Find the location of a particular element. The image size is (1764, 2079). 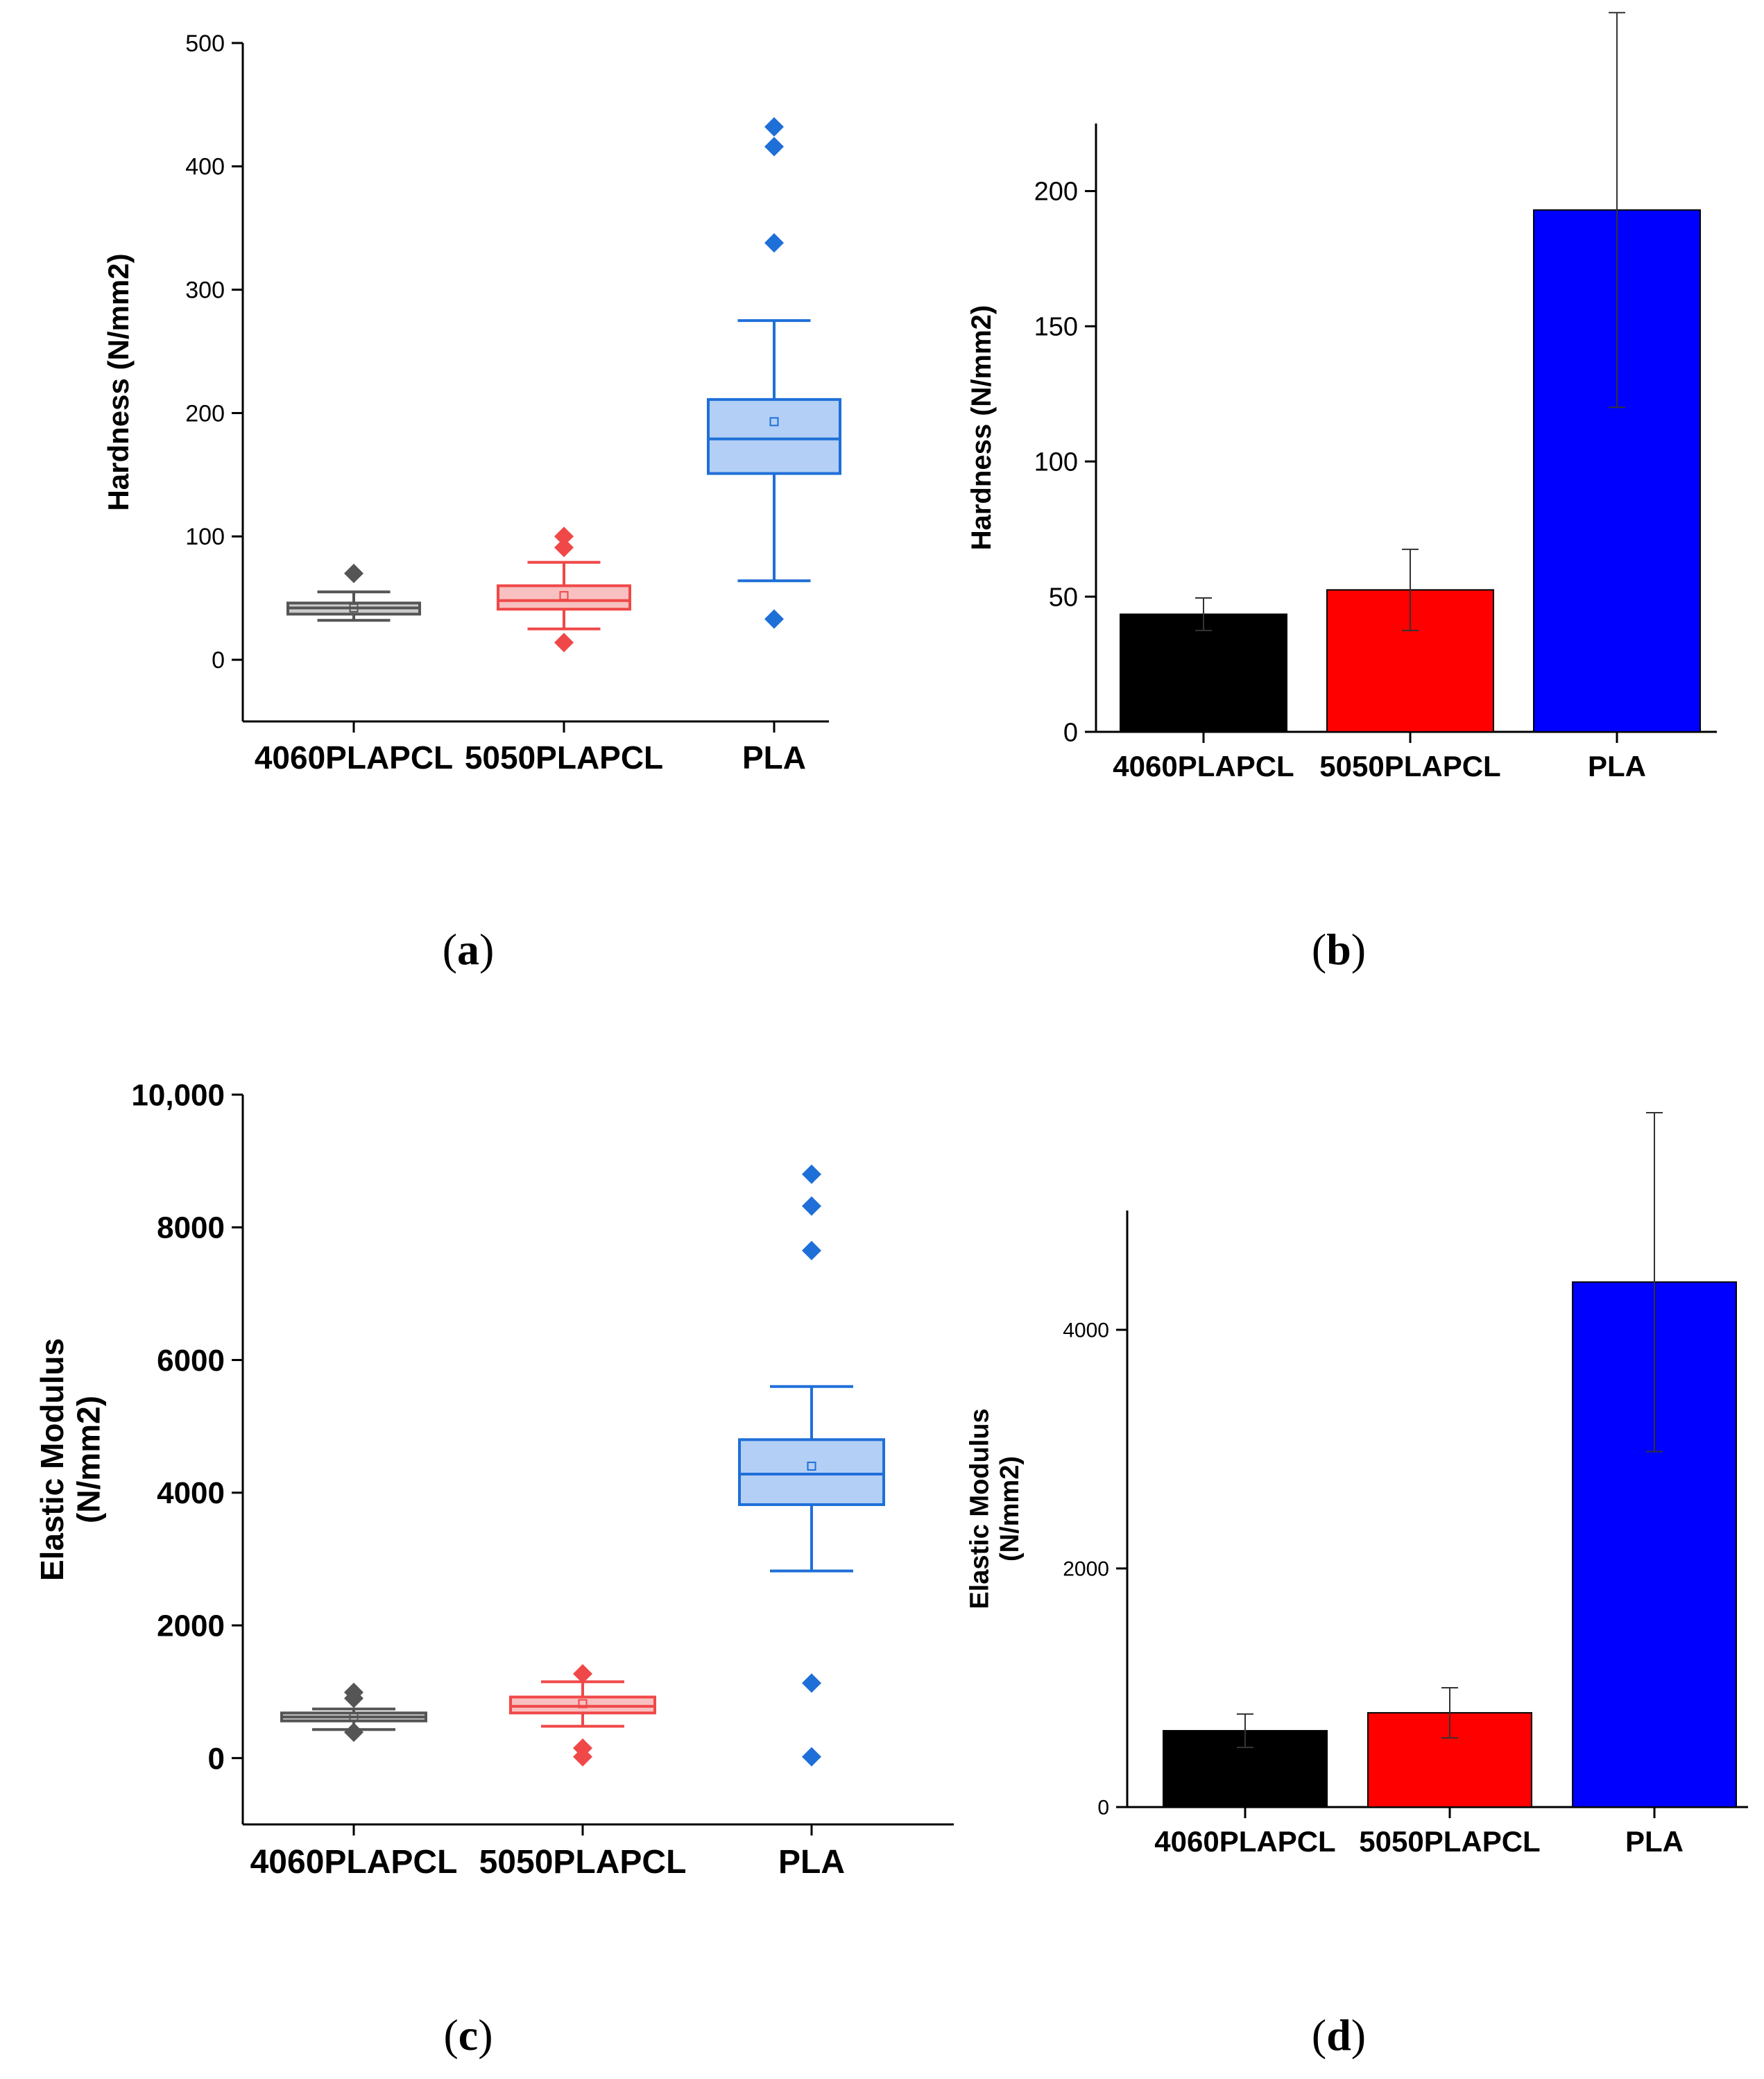

caption-b-letter: b is located at coordinates (1338, 949).